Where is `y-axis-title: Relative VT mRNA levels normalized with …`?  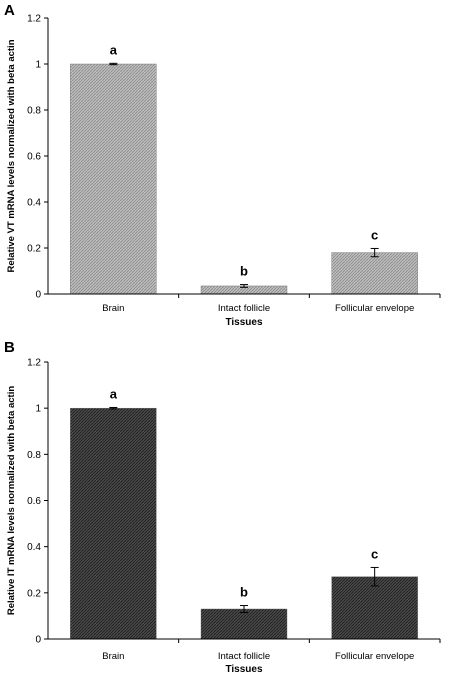 y-axis-title: Relative VT mRNA levels normalized with … is located at coordinates (11, 155).